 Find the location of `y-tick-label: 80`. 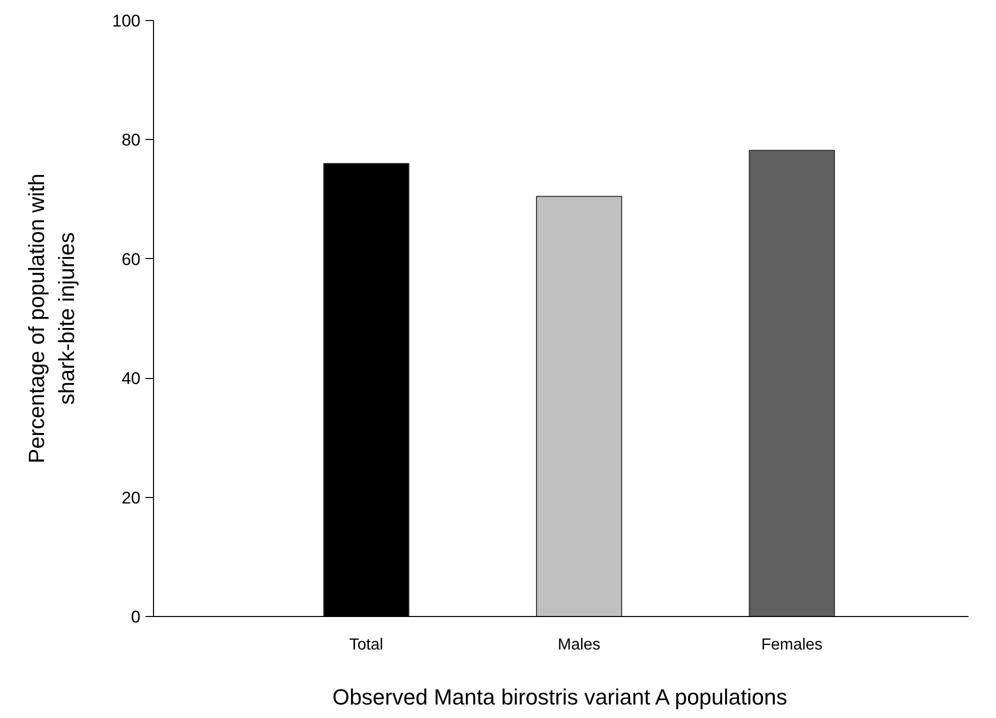

y-tick-label: 80 is located at coordinates (131, 140).